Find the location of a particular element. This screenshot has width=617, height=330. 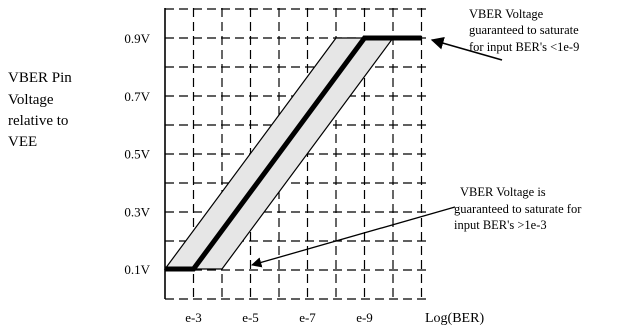

annotation-lower-line: VBER Voltage is is located at coordinates (503, 192).